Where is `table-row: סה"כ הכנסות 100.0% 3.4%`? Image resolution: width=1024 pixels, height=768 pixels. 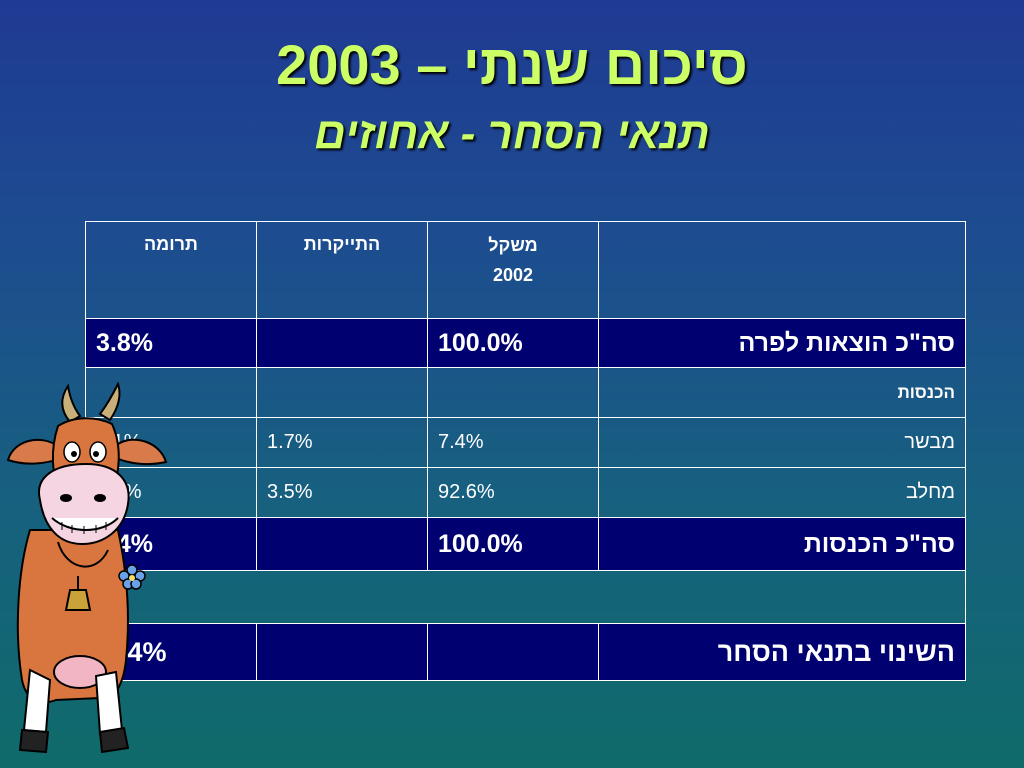 table-row: סה"כ הכנסות 100.0% 3.4% is located at coordinates (525, 544).